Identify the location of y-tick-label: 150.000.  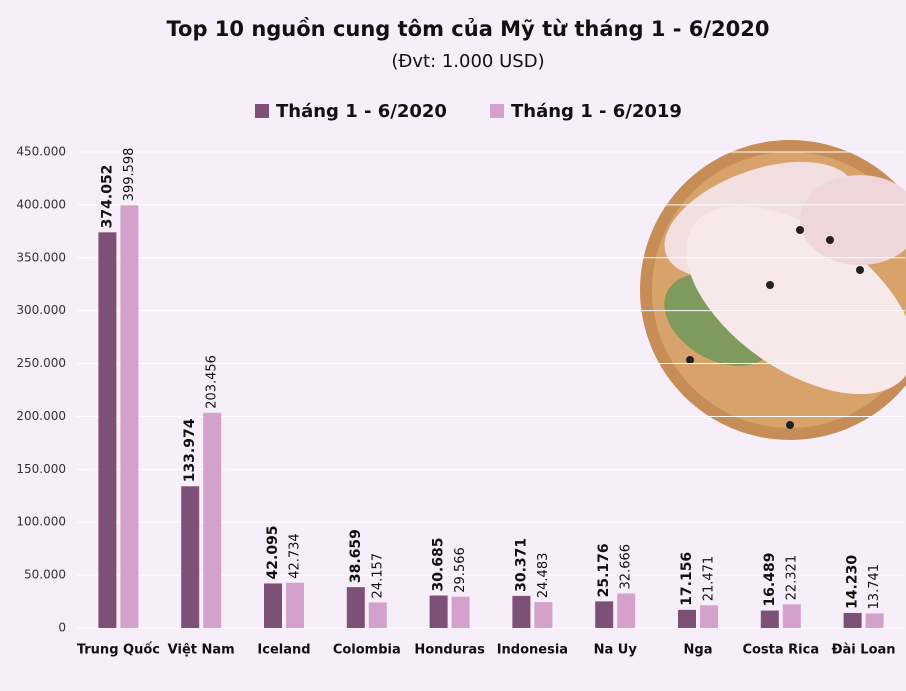
(41, 469).